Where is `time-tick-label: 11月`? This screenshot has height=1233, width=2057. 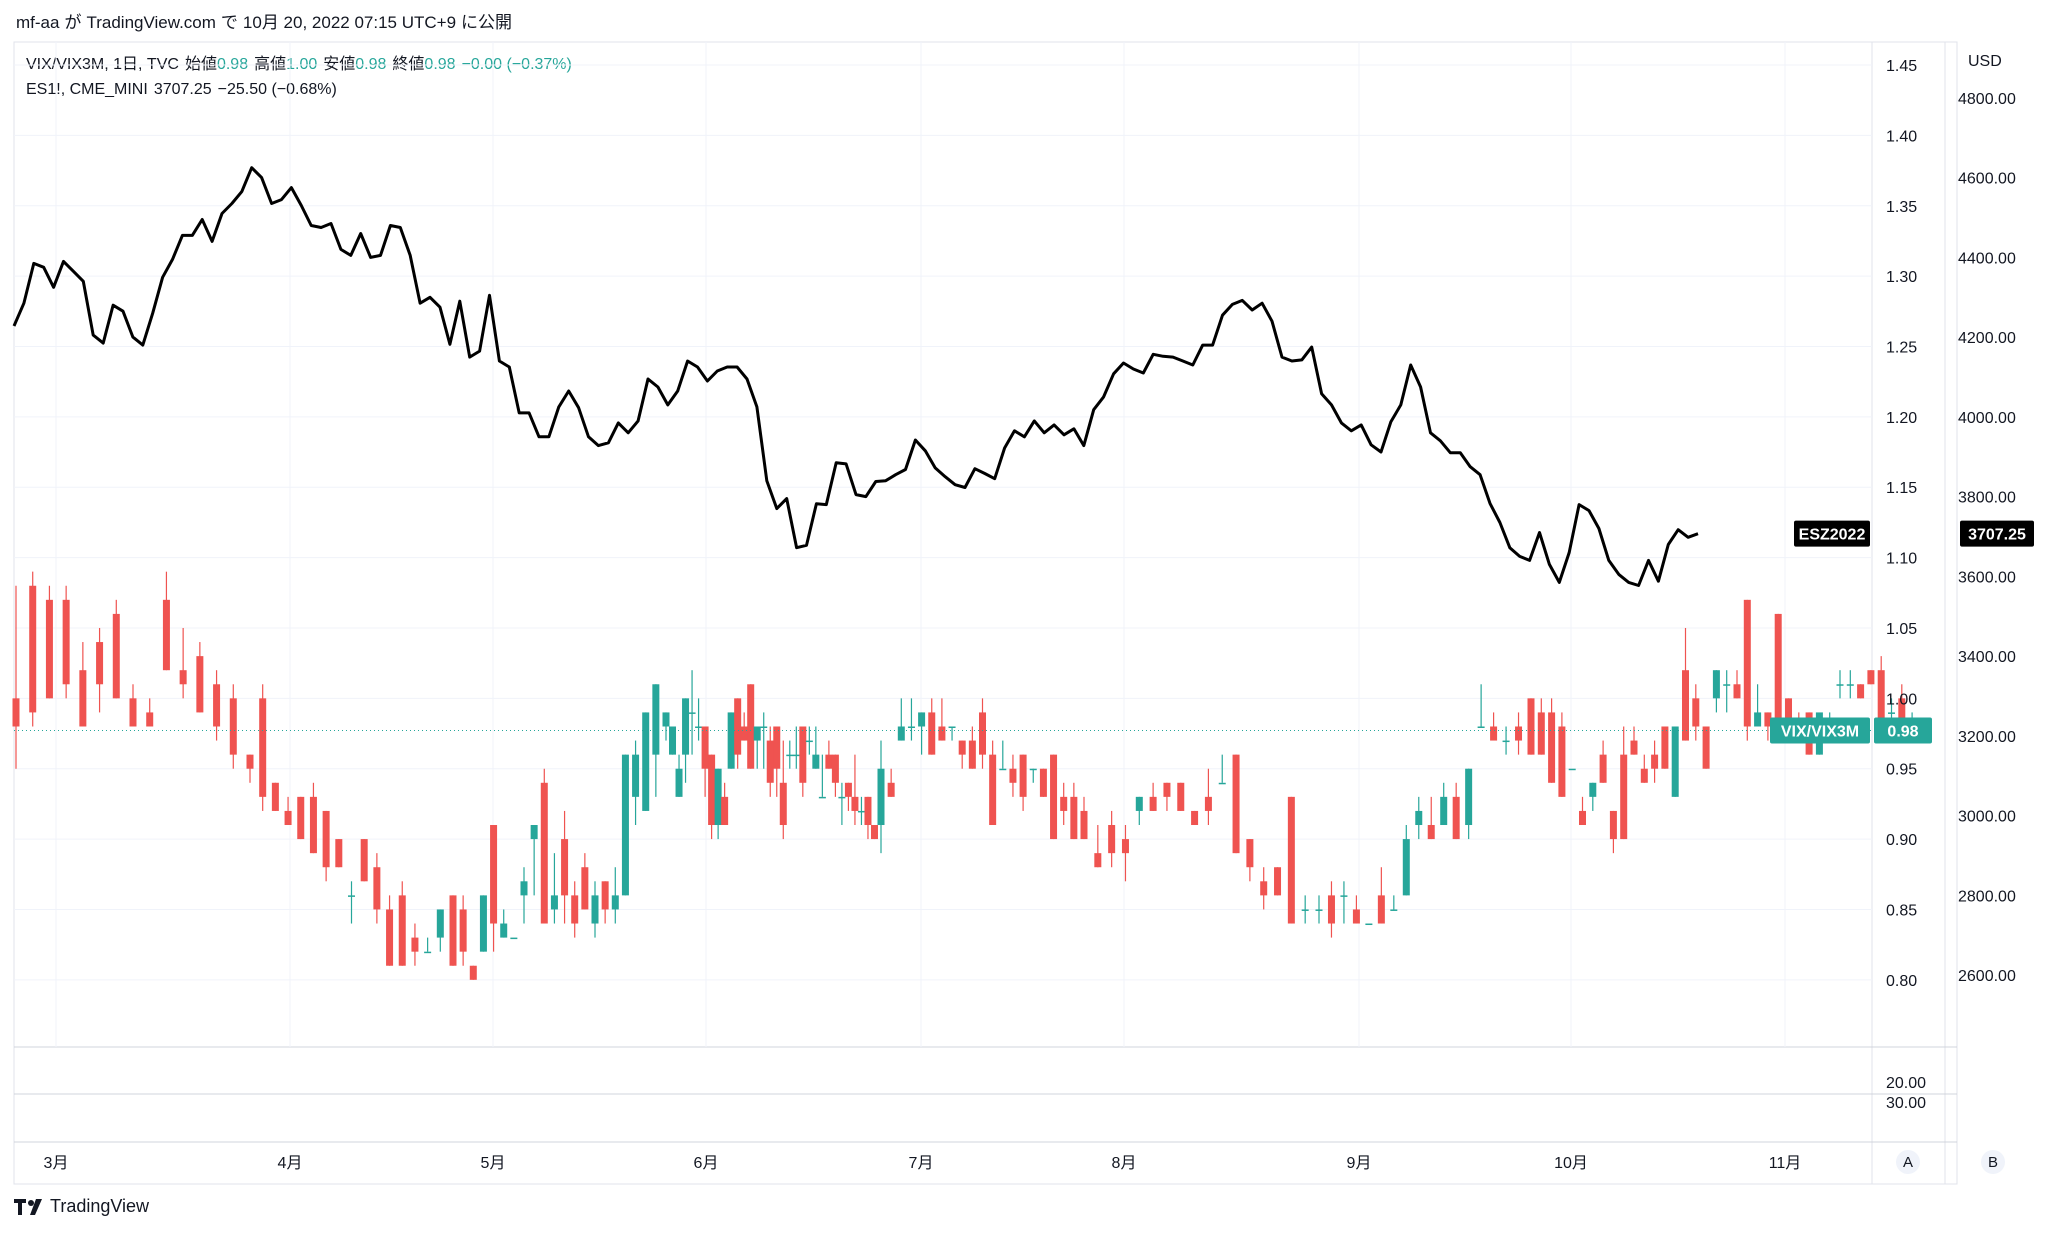 time-tick-label: 11月 is located at coordinates (1785, 1163).